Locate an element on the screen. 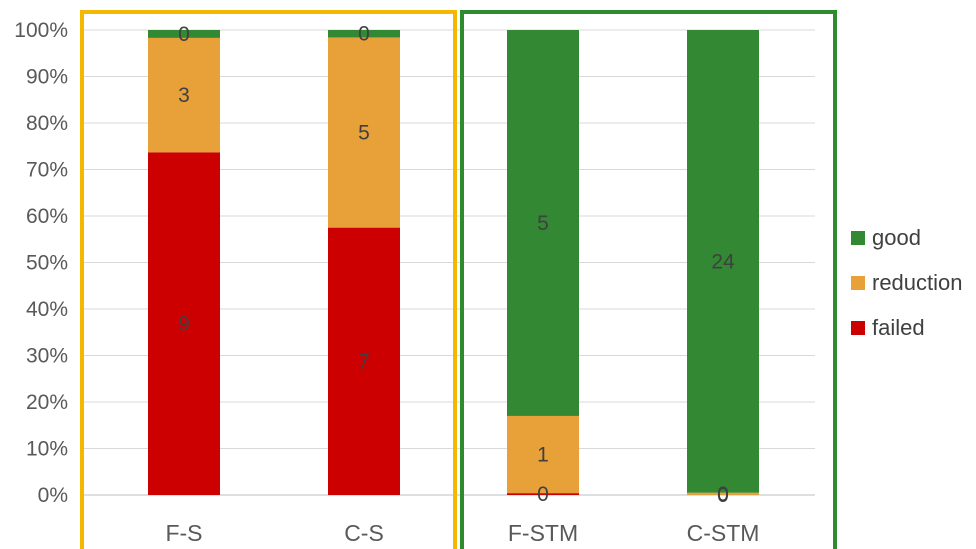  y-axis: 0% 10% 20% 30% 40% 50% 60% 70% 80% 90% 100% is located at coordinates (41, 263).